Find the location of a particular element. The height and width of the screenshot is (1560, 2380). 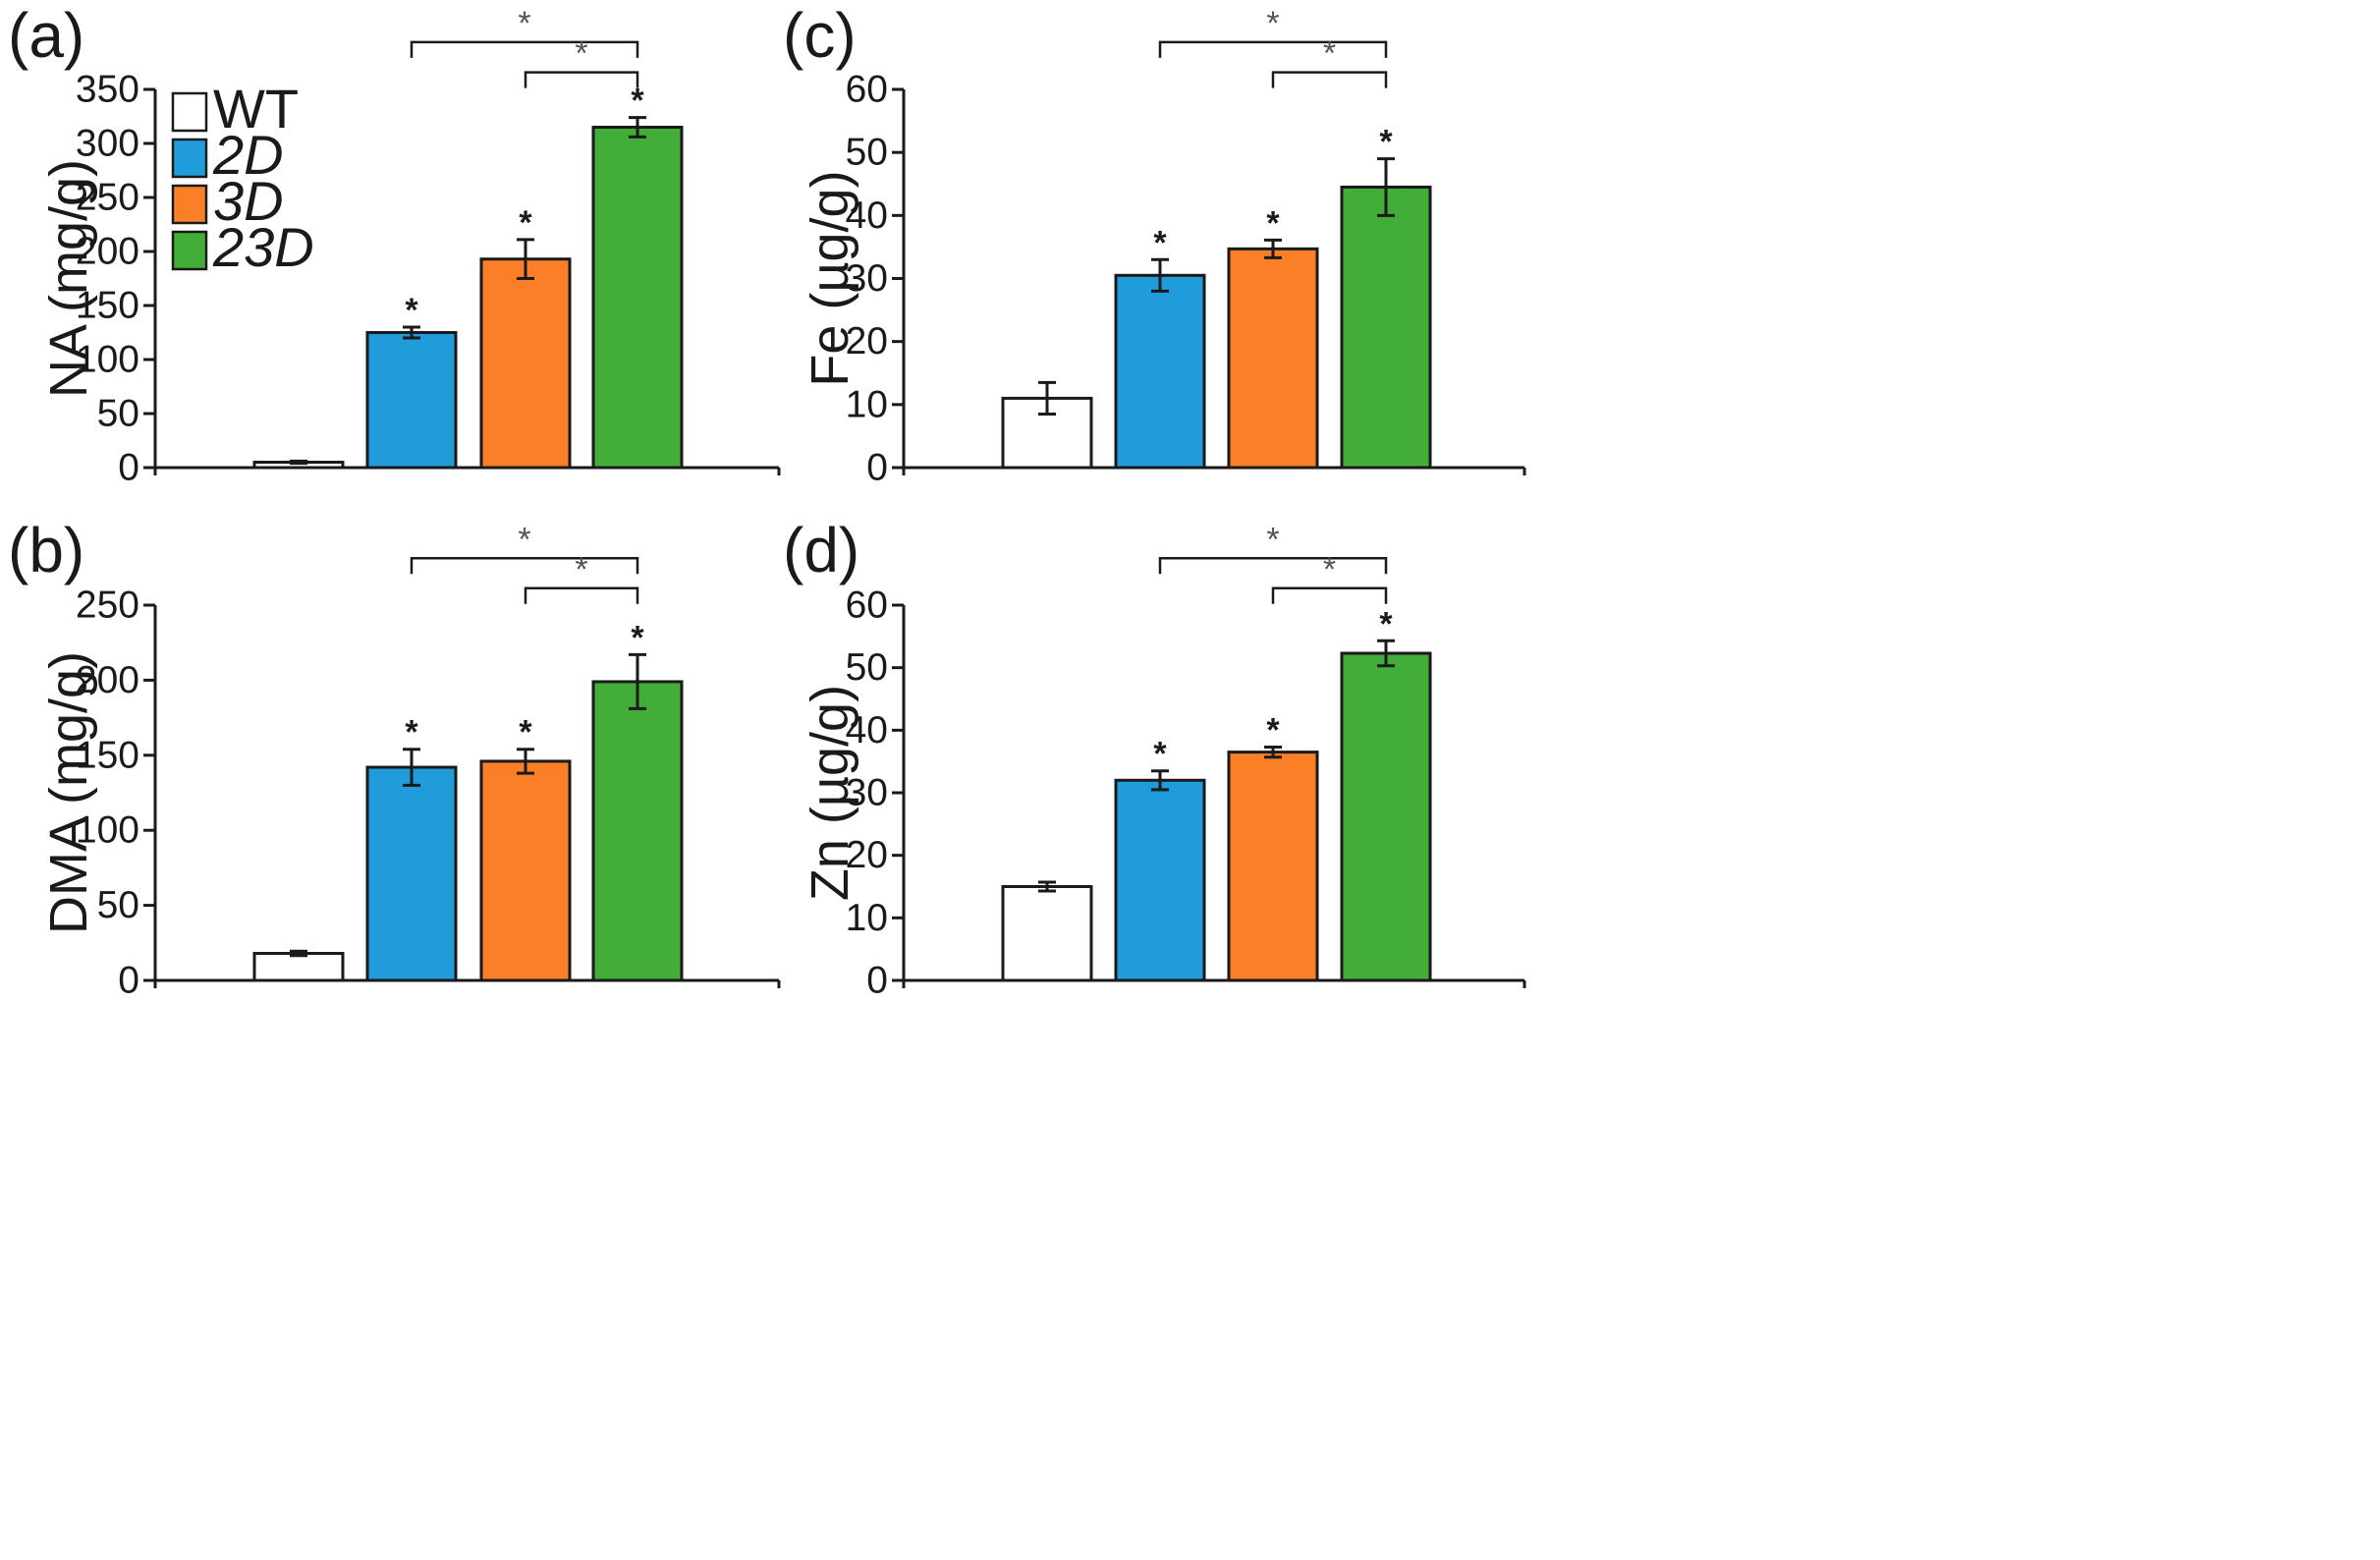

y-axis-title: DMA (mg/g) is located at coordinates (68, 792).